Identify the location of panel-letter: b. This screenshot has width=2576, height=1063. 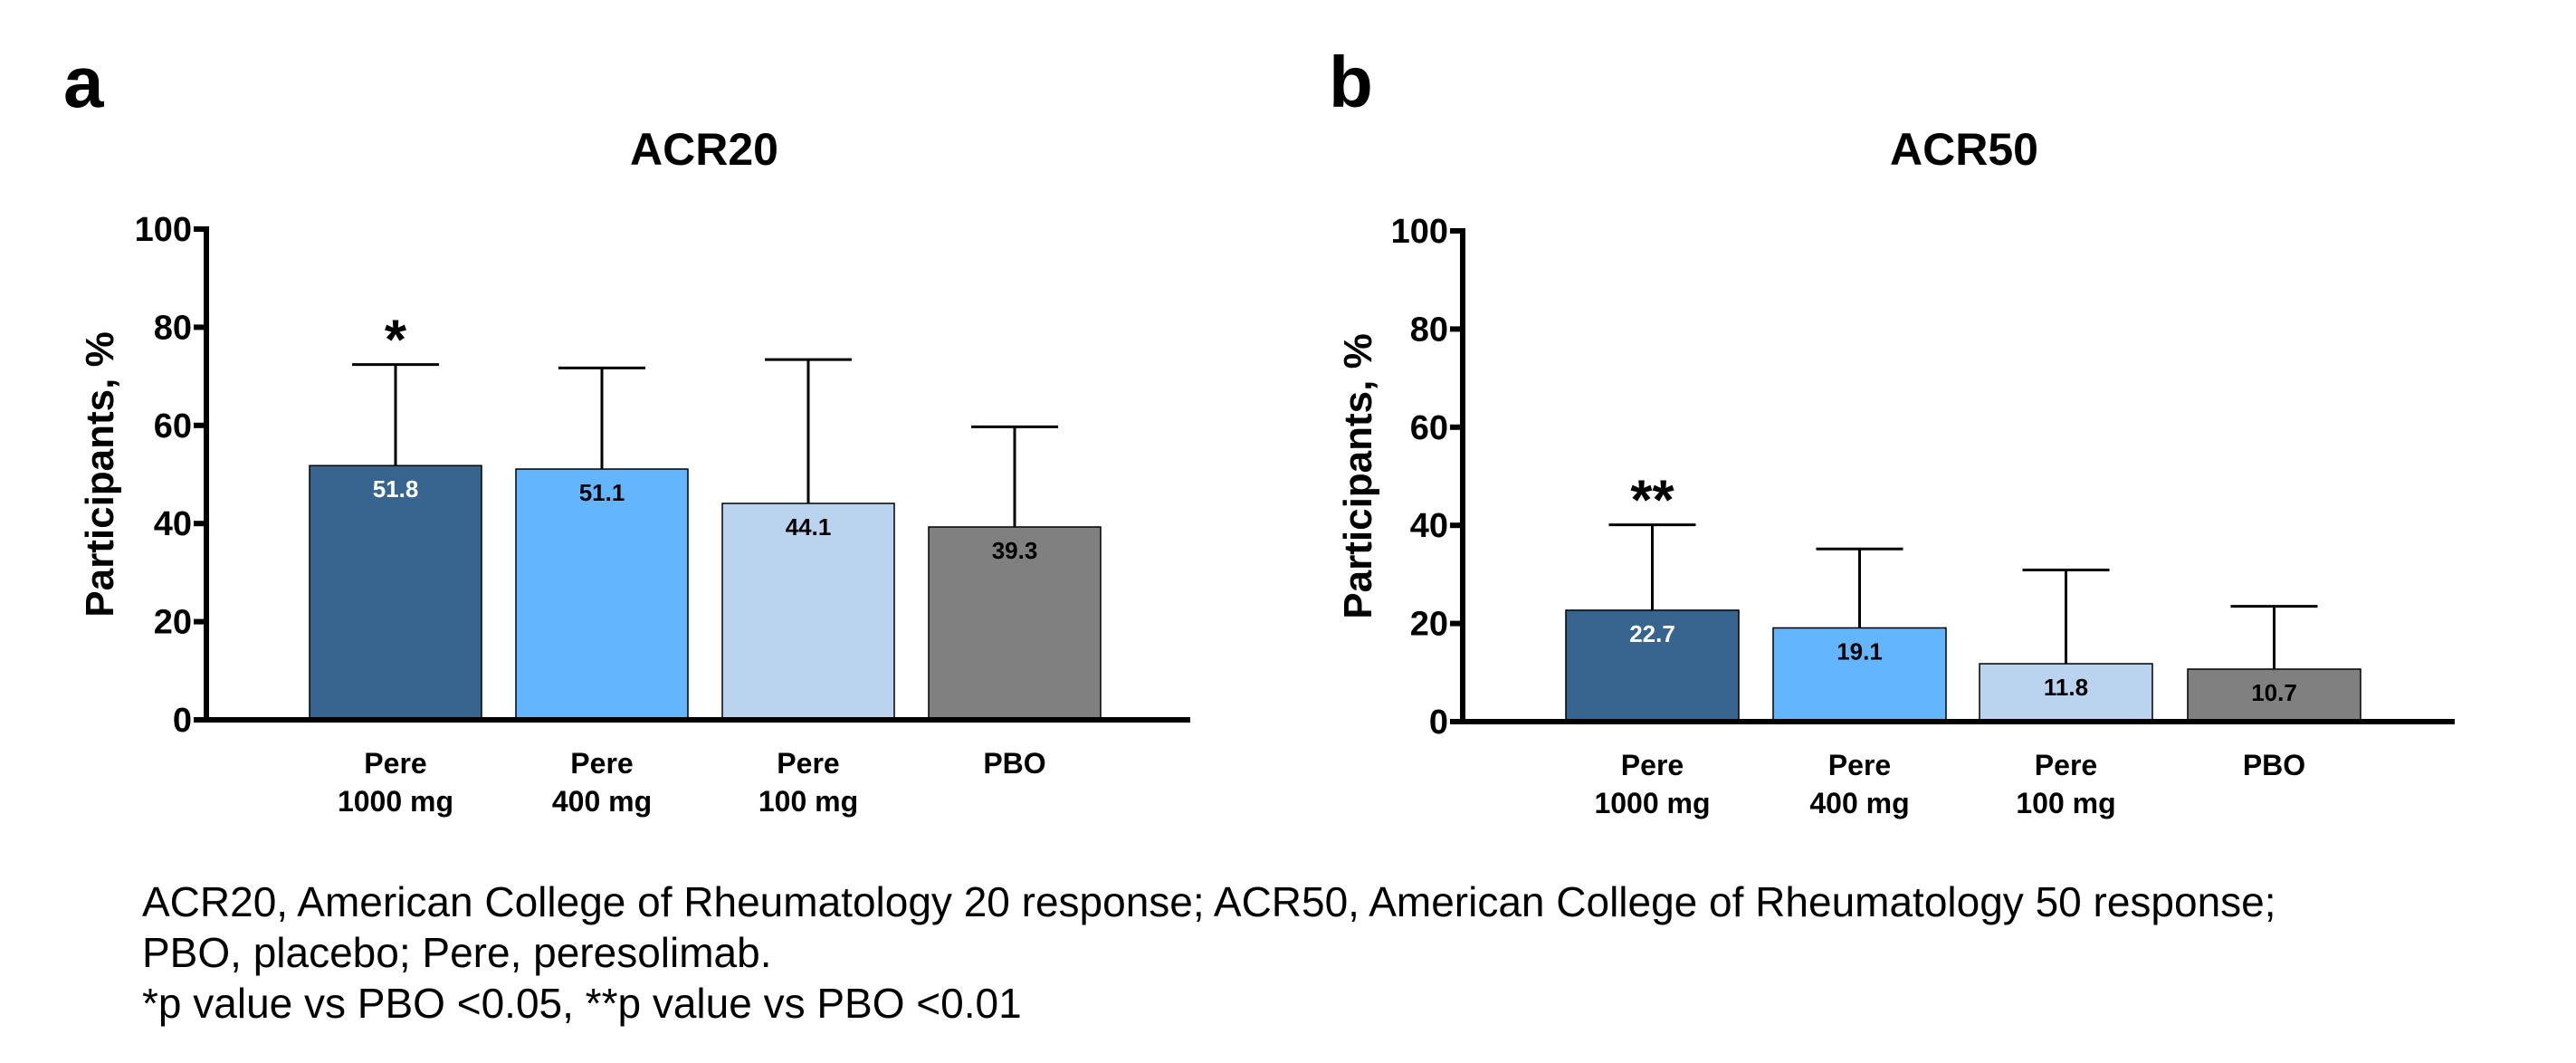
(1351, 82).